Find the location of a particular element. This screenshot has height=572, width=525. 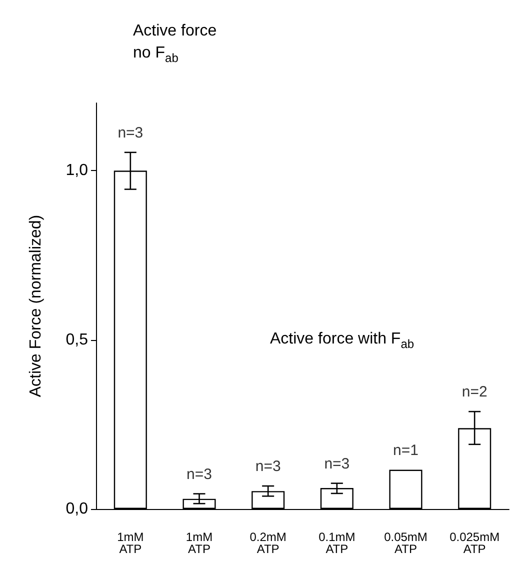

x-tick-label: 0.05mM ATP is located at coordinates (406, 543).